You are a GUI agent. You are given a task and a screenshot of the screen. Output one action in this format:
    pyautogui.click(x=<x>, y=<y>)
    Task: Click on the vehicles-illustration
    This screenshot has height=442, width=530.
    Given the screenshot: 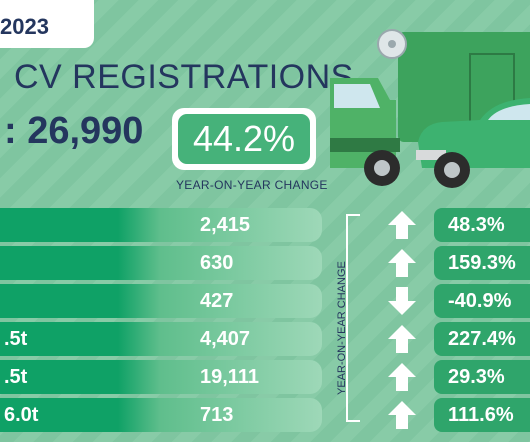 What is the action you would take?
    pyautogui.click(x=430, y=108)
    